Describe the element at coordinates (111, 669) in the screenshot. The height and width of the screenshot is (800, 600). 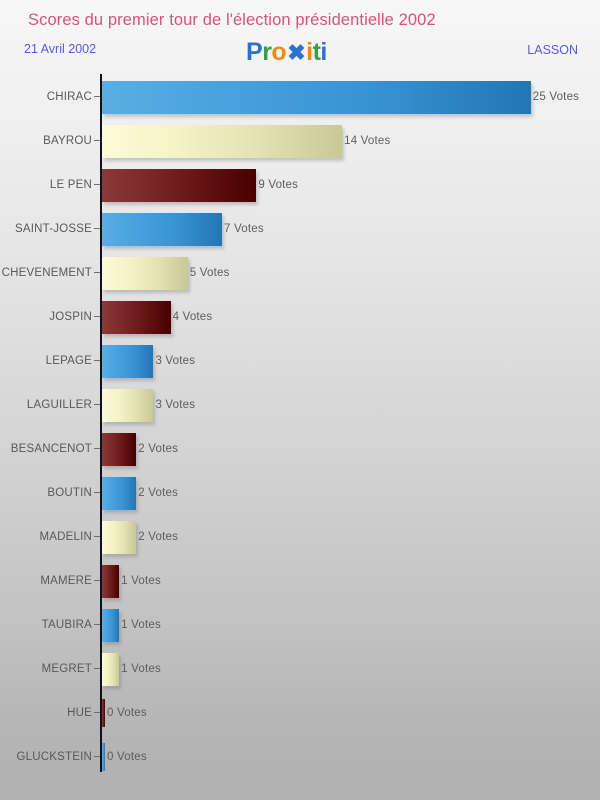
I see `bar-megret` at that location.